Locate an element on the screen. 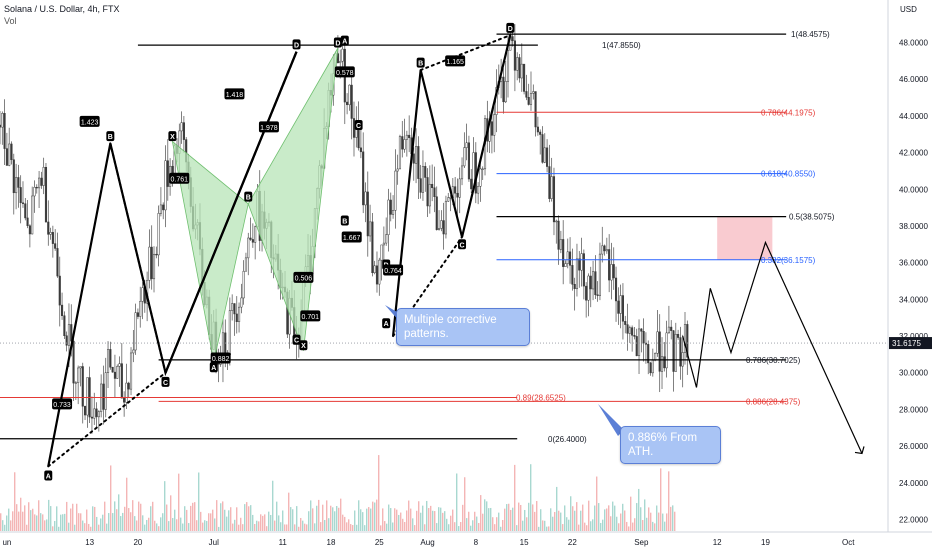  pattern-point-bg is located at coordinates (296, 339).